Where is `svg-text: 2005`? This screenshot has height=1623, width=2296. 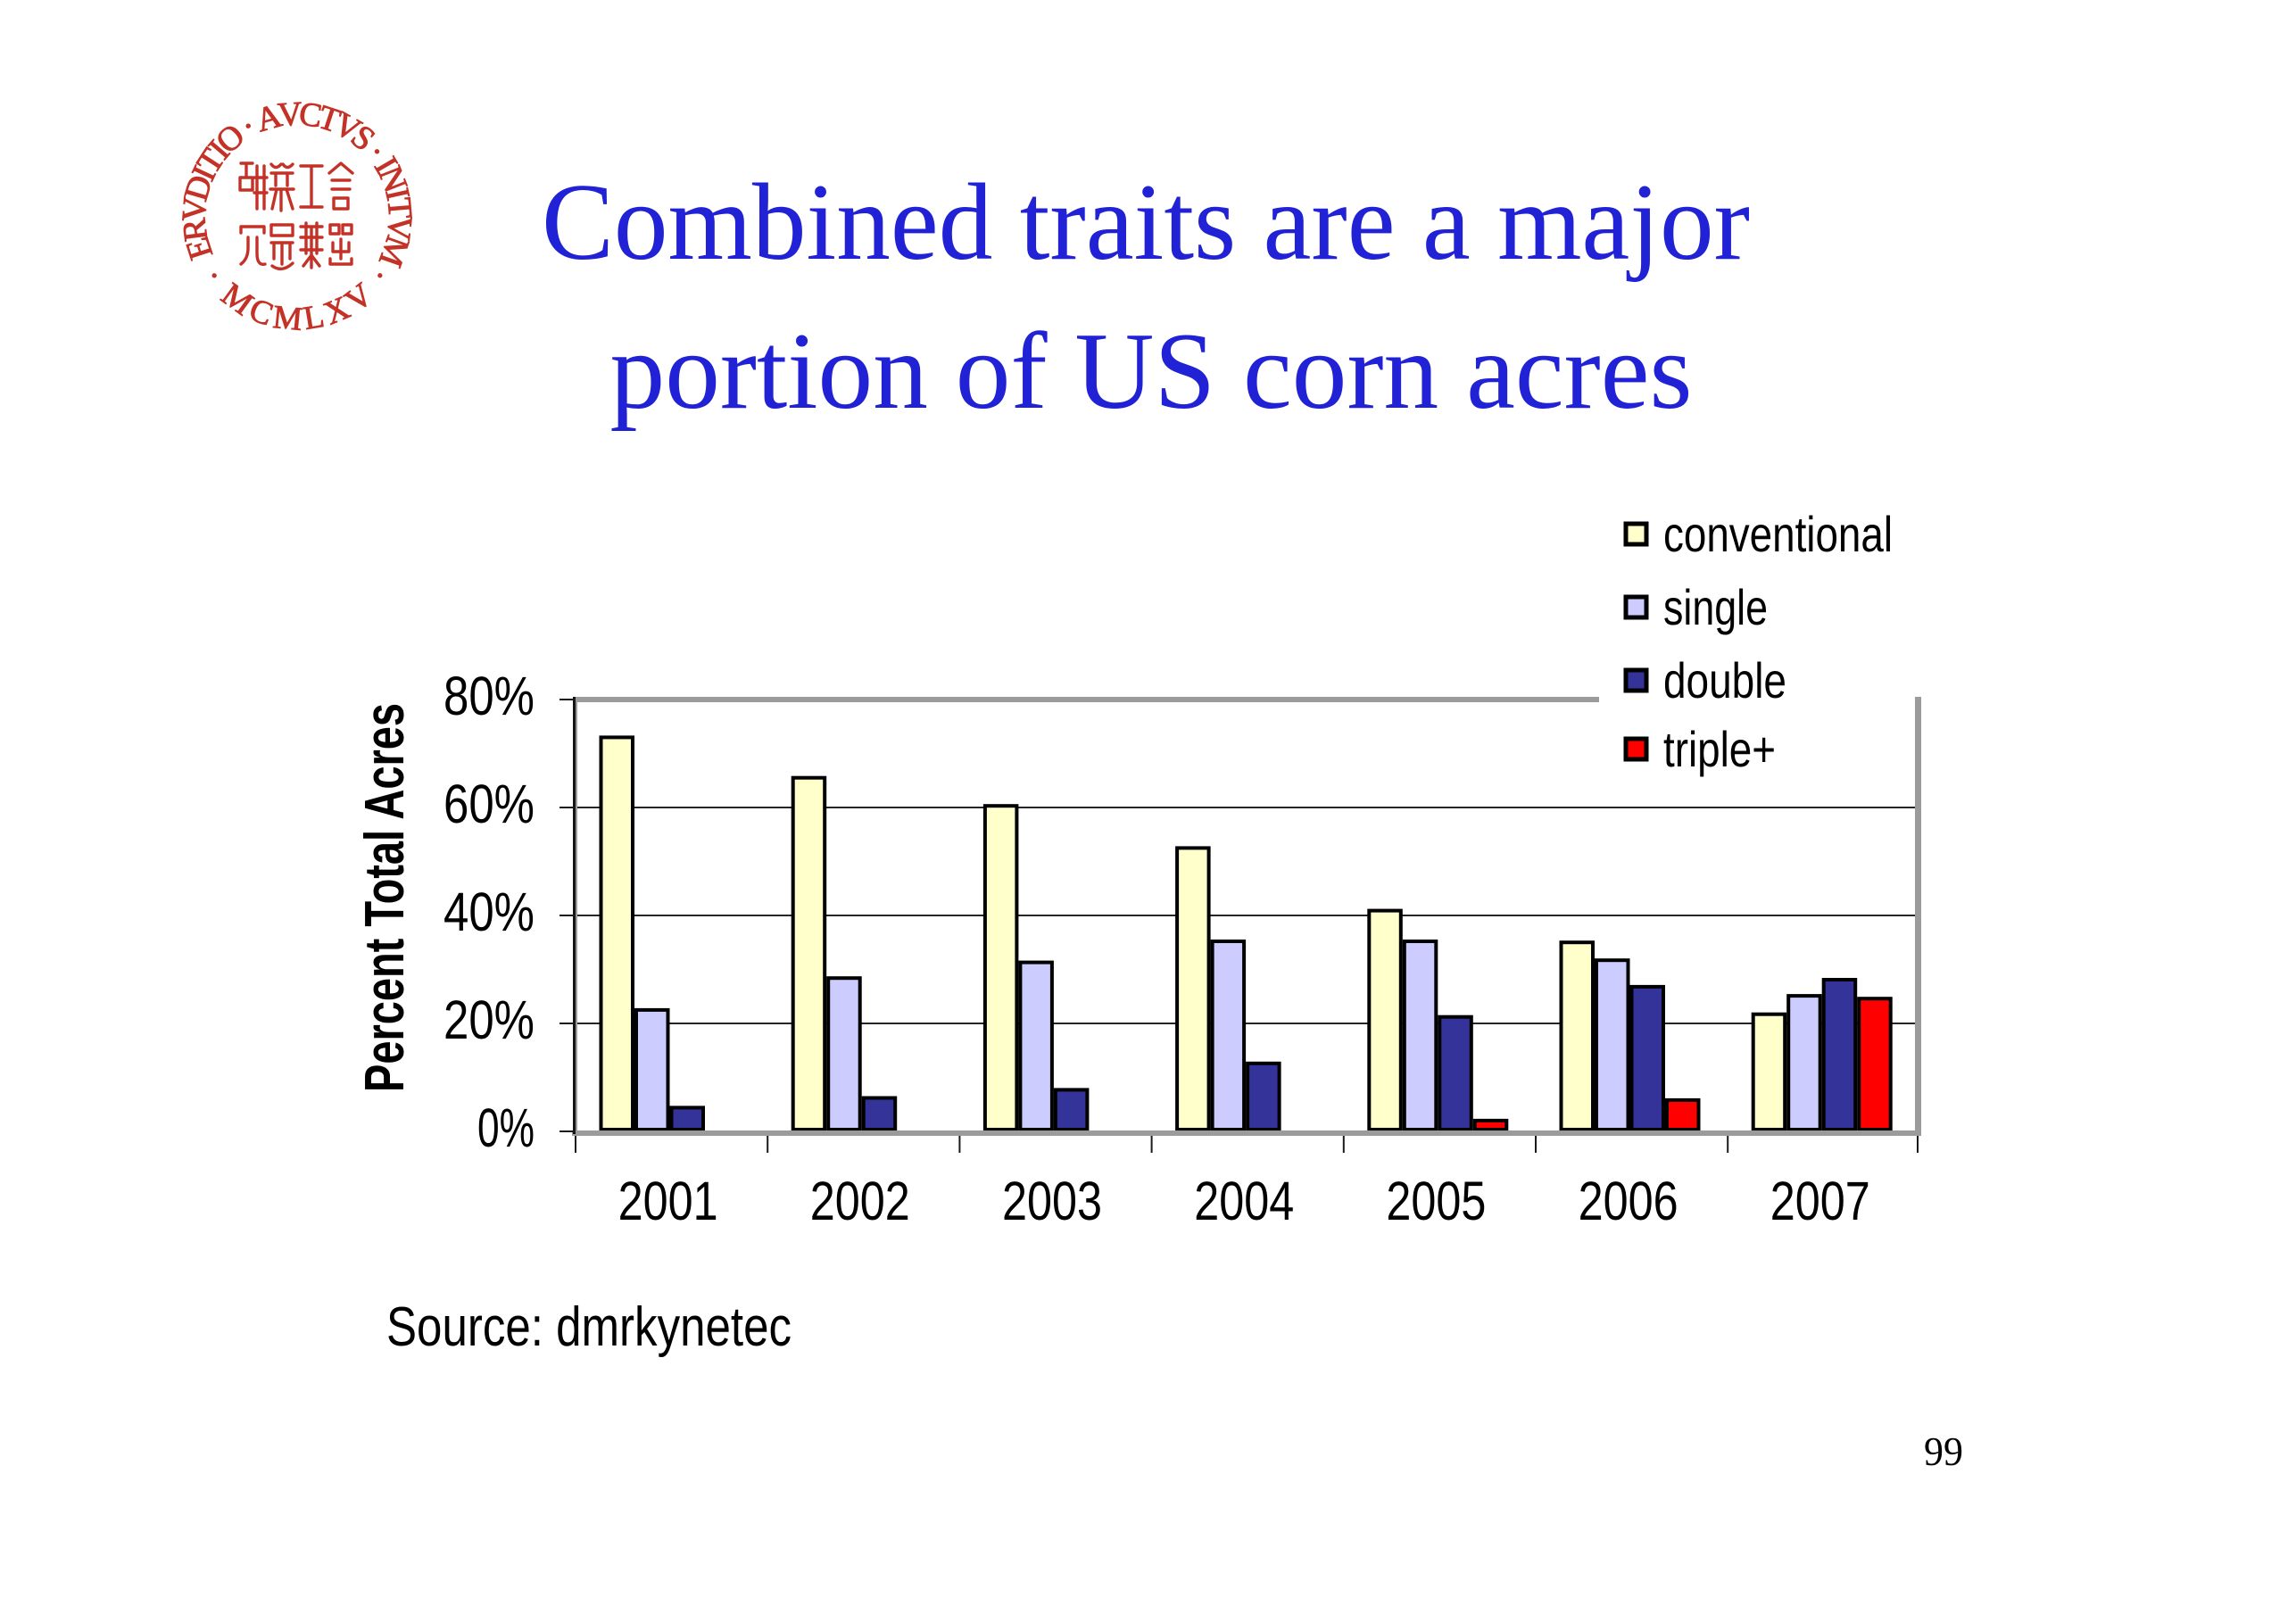
svg-text: 2005 is located at coordinates (1436, 1201).